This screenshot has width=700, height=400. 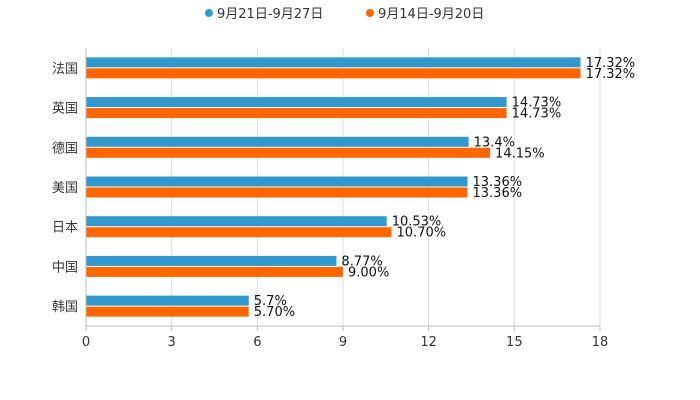 What do you see at coordinates (257, 342) in the screenshot?
I see `x-tick-label-6: 6` at bounding box center [257, 342].